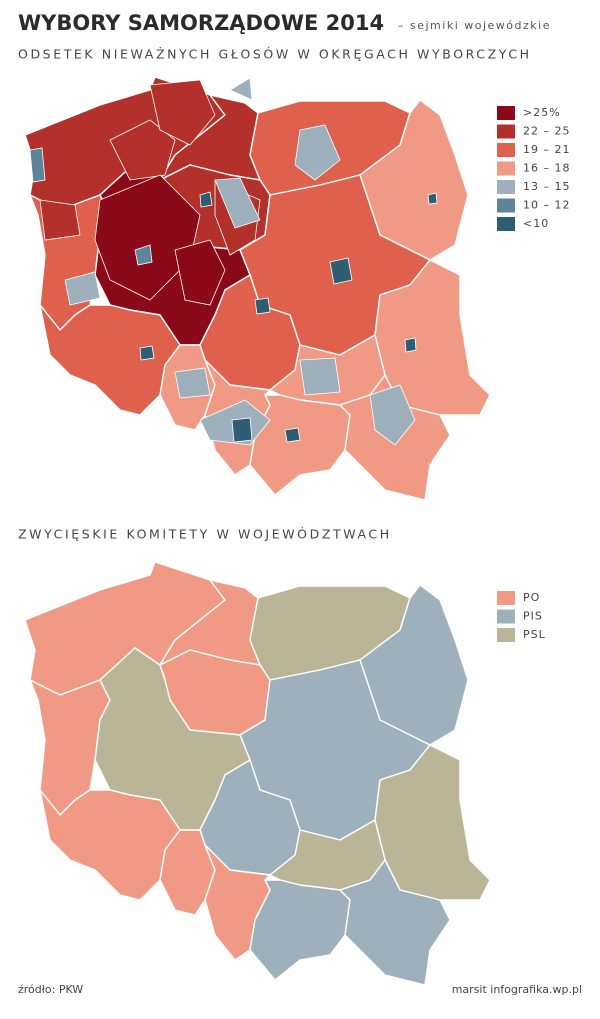 Image resolution: width=600 pixels, height=1019 pixels. I want to click on legend-label: 10 – 12, so click(547, 205).